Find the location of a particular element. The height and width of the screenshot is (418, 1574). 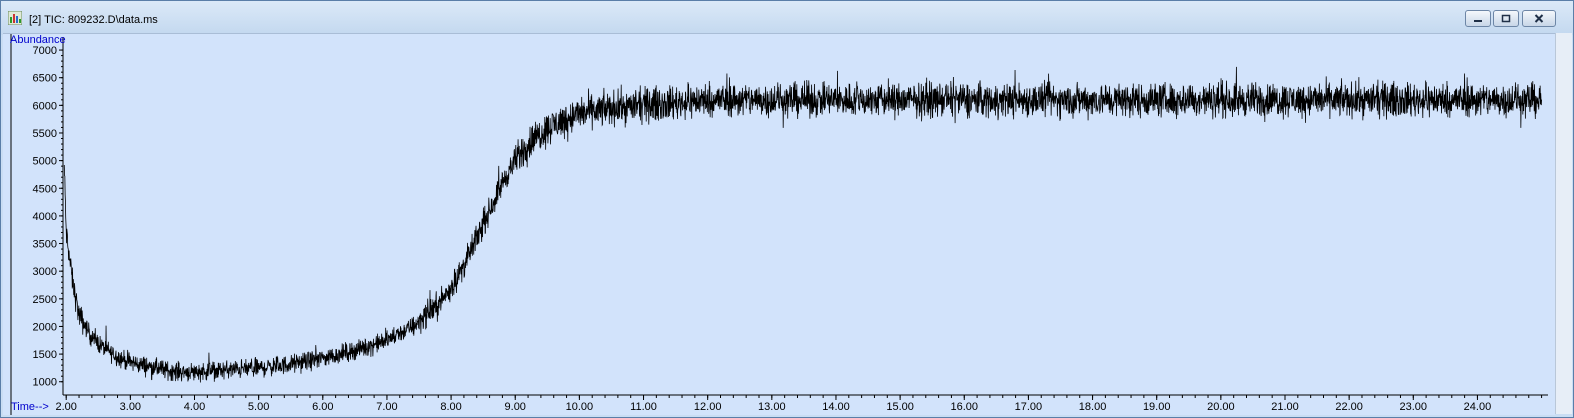

x-tick-label: 6.00 is located at coordinates (322, 407).